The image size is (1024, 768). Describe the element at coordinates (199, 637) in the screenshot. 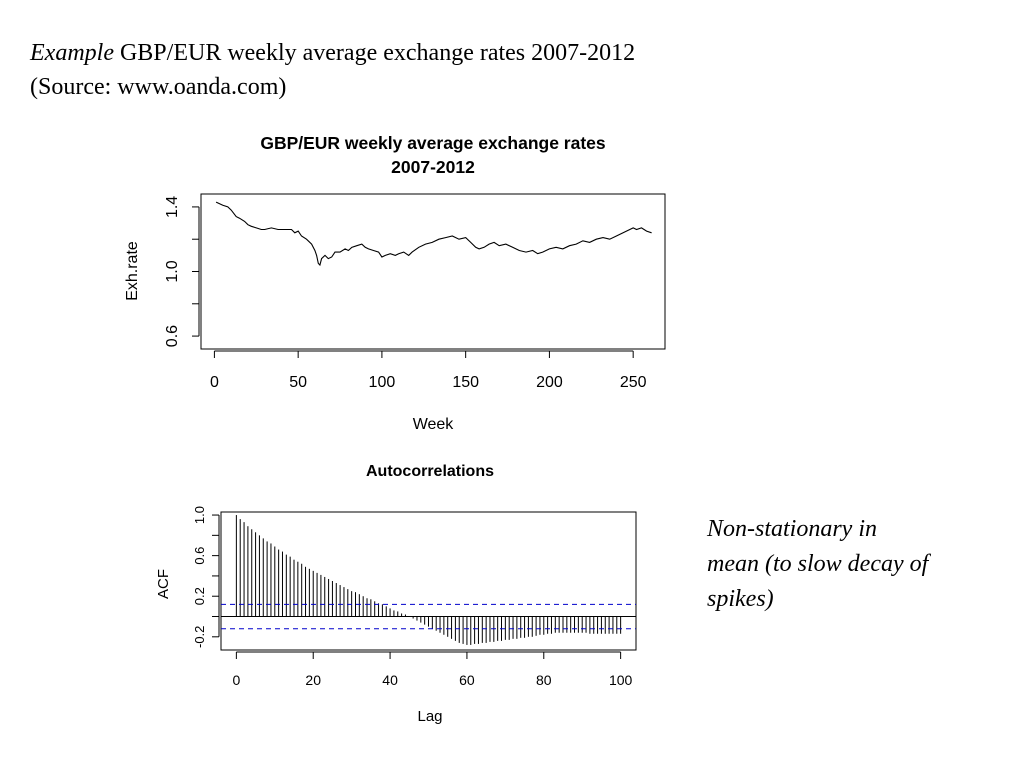

I see `chart2-y-tick-label: -0.2` at that location.